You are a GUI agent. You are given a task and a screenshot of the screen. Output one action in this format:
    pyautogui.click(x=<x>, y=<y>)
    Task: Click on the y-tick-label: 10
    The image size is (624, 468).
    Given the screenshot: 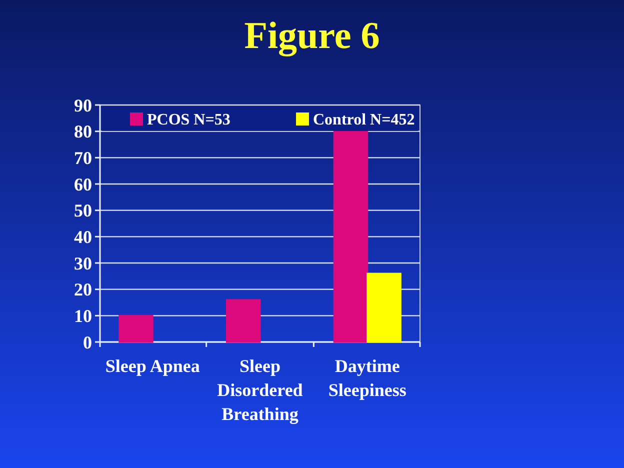 What is the action you would take?
    pyautogui.click(x=83, y=316)
    